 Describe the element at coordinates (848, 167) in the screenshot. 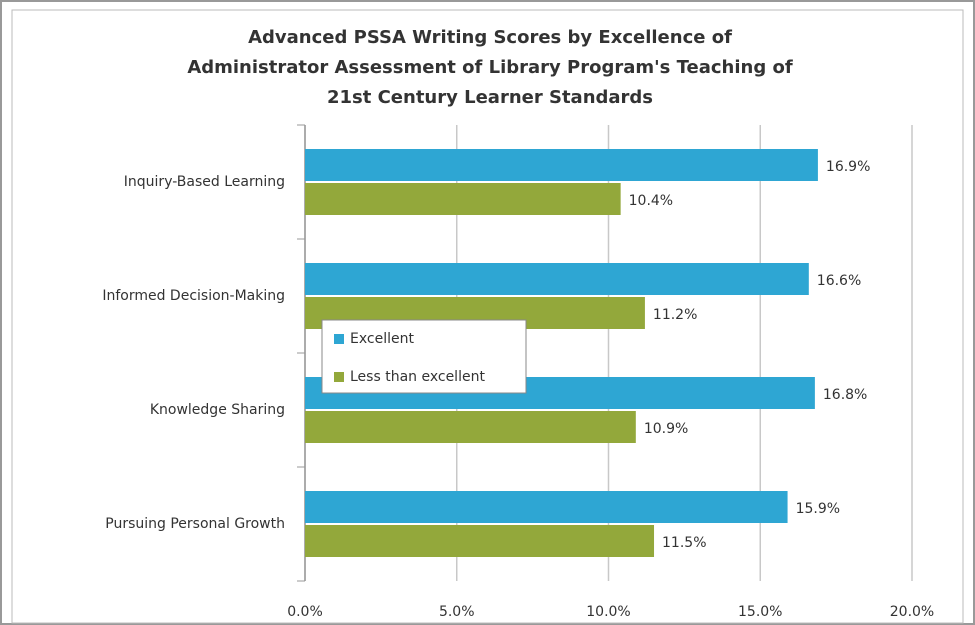

I see `value-label: 16.9%` at that location.